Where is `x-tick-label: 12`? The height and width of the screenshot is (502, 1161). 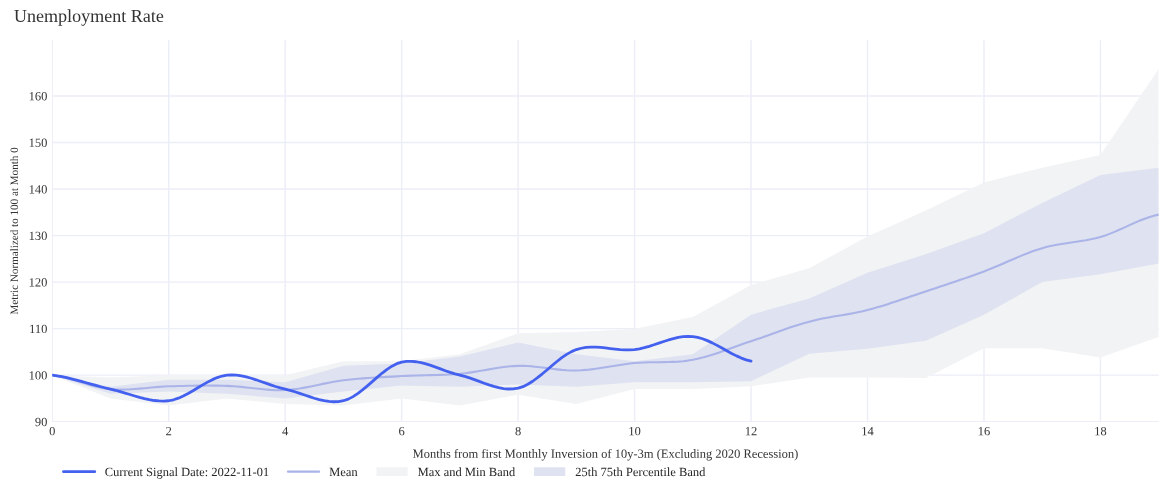
x-tick-label: 12 is located at coordinates (751, 431).